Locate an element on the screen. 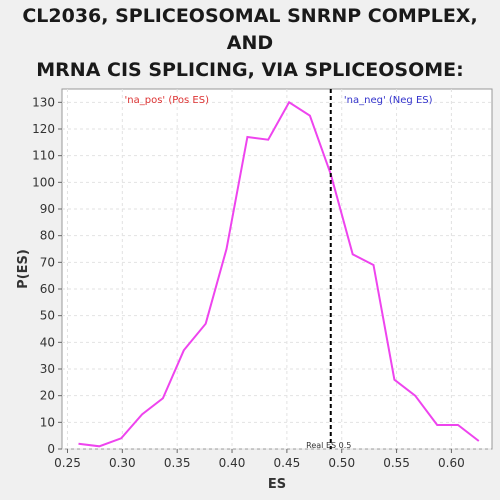  y-tick-label: 10 is located at coordinates (47, 422).